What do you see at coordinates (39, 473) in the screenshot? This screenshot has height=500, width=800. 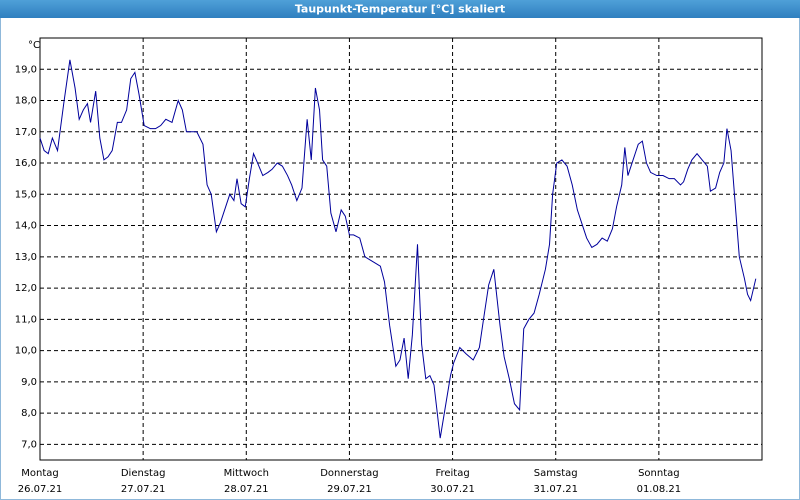 I see `x-tick-label: Montag` at bounding box center [39, 473].